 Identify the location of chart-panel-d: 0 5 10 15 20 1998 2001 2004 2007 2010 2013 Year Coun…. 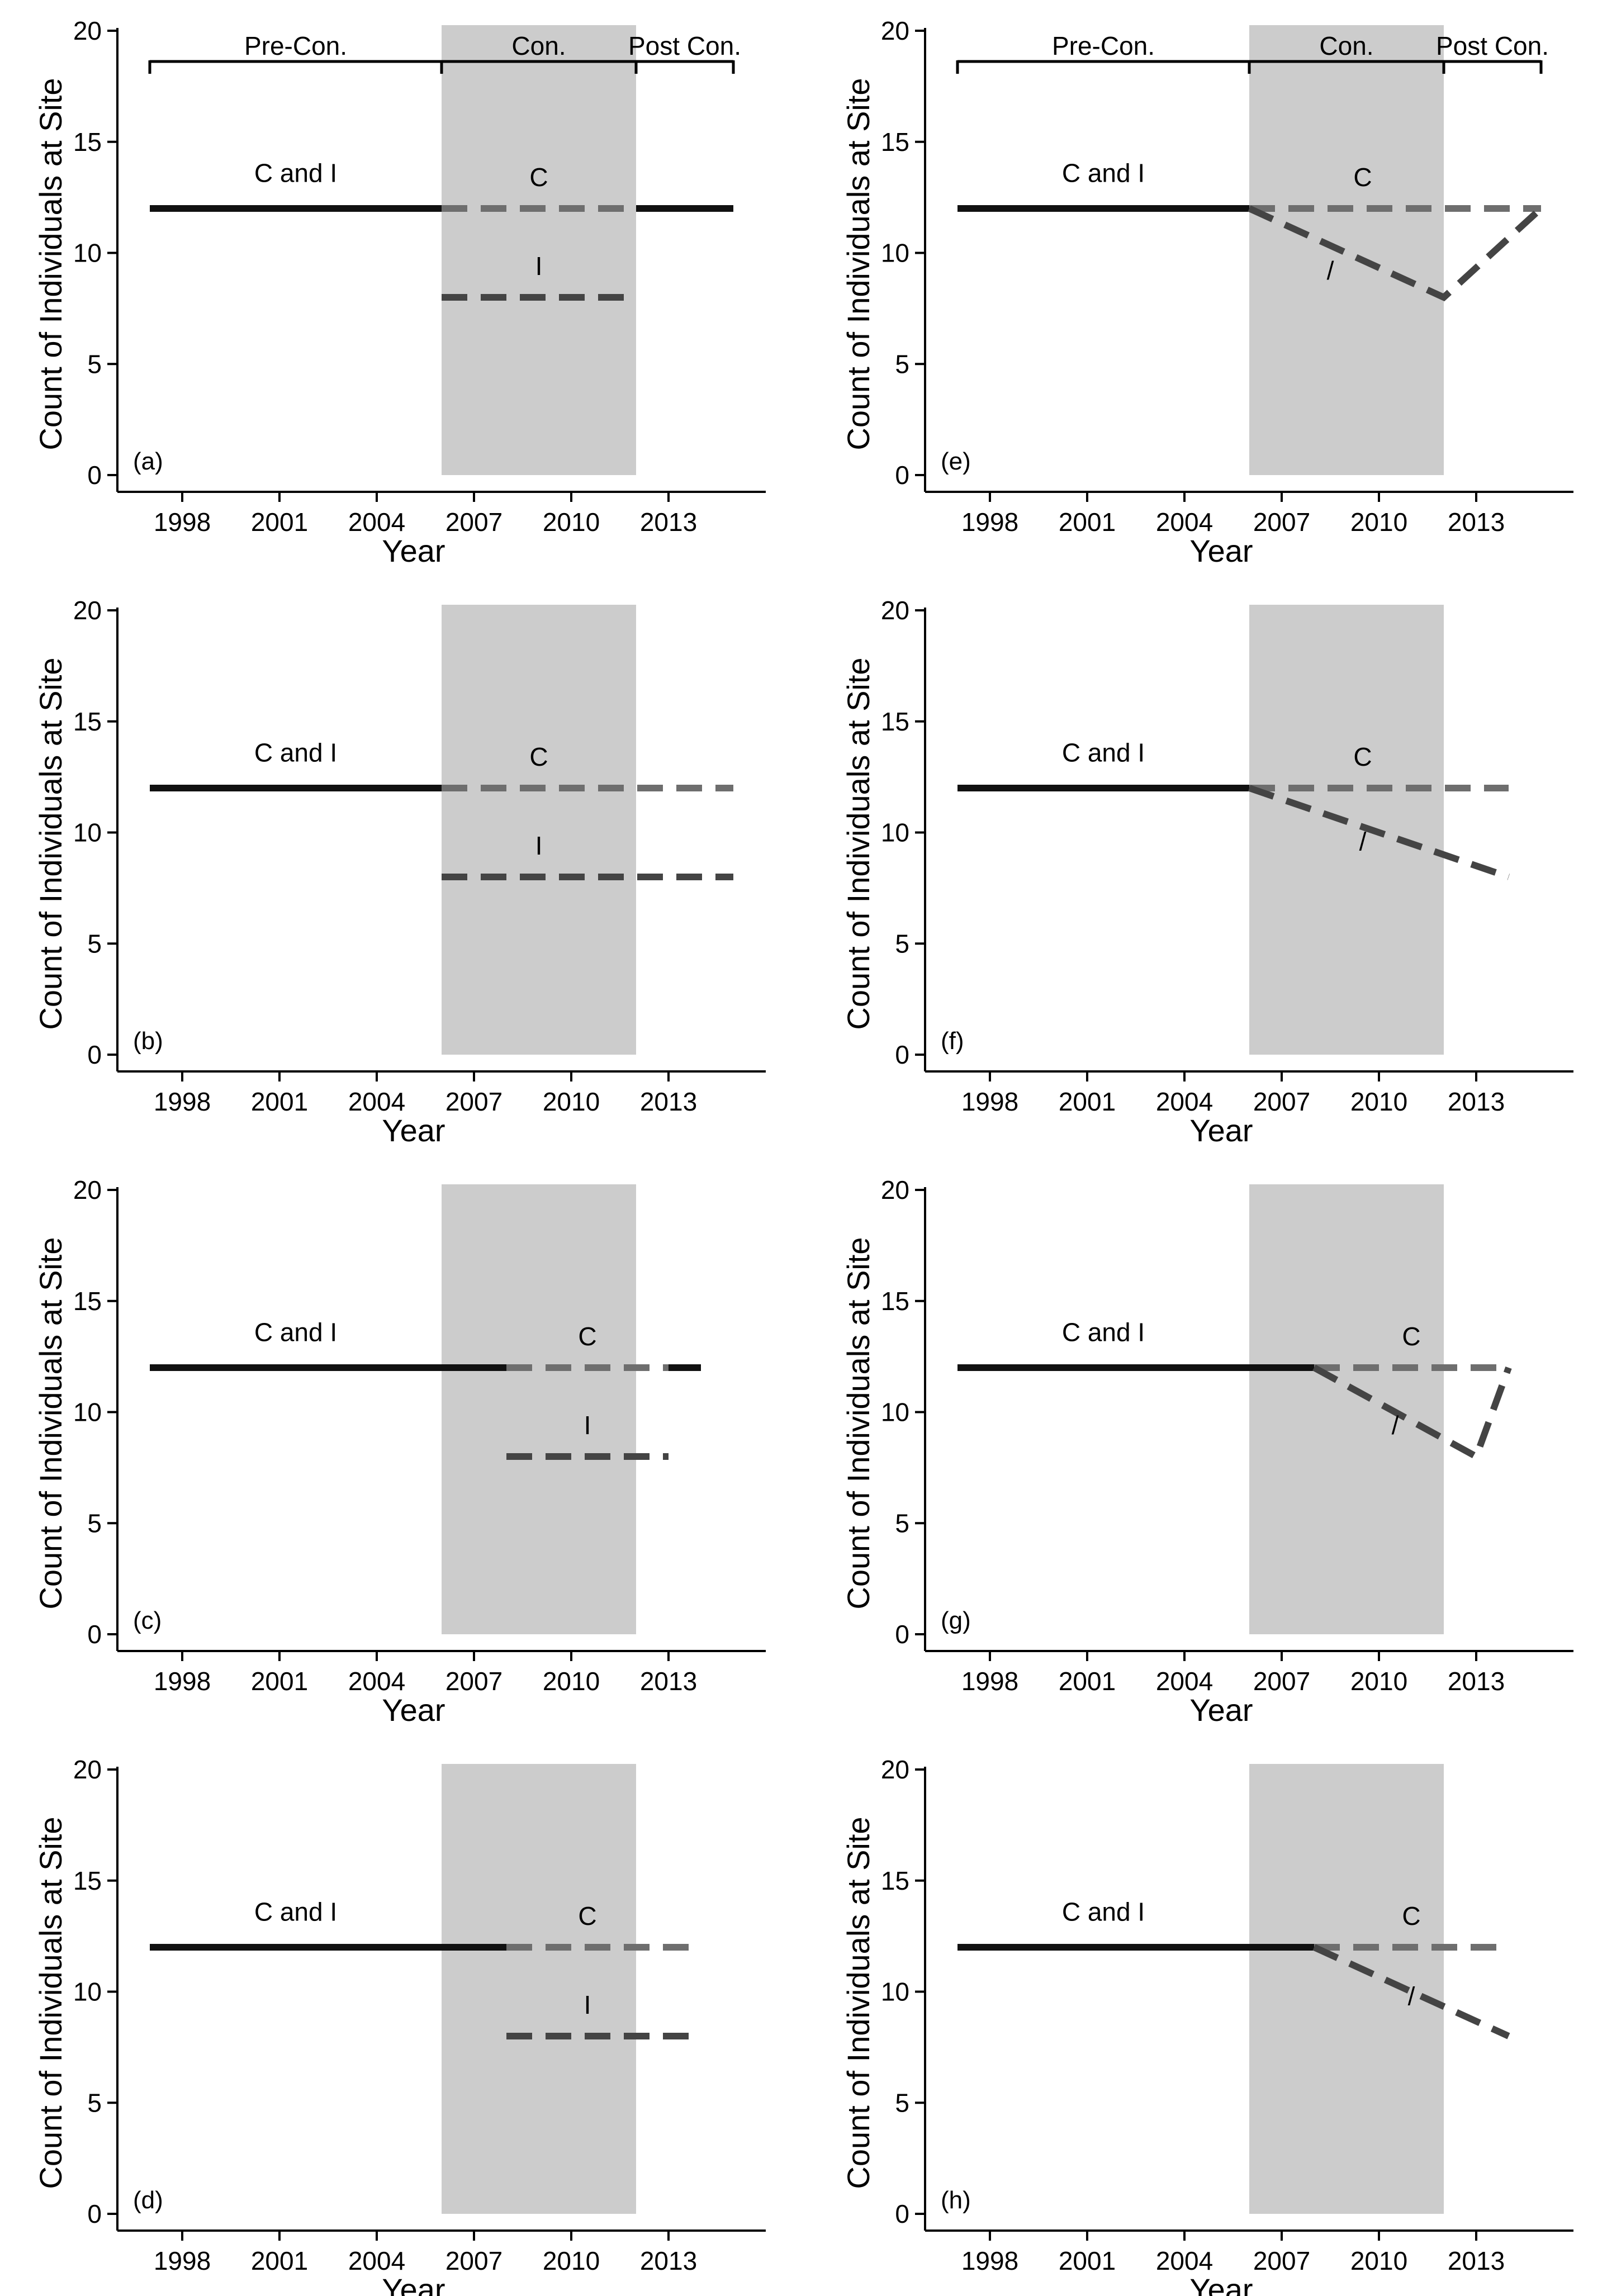
(400, 2025).